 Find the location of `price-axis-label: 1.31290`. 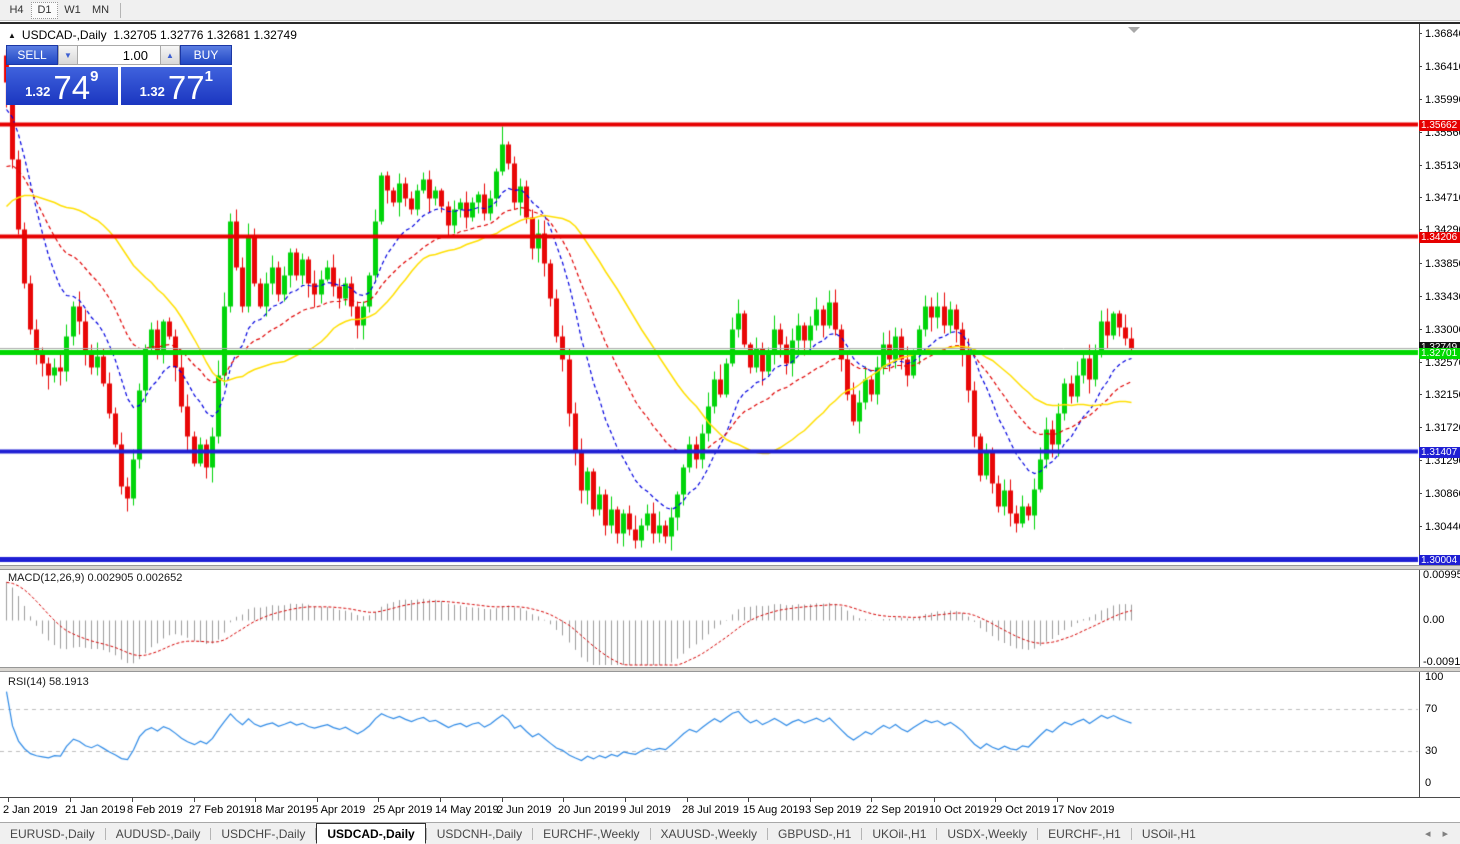

price-axis-label: 1.31290 is located at coordinates (1442, 460).